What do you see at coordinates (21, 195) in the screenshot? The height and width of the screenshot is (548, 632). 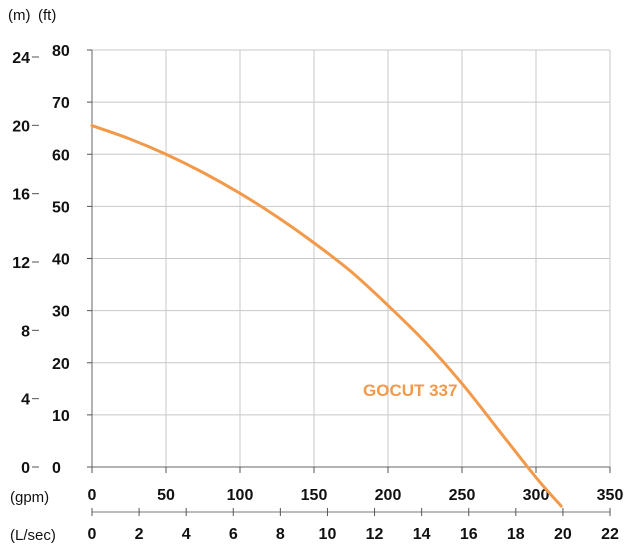 I see `tick-label-m: 16` at bounding box center [21, 195].